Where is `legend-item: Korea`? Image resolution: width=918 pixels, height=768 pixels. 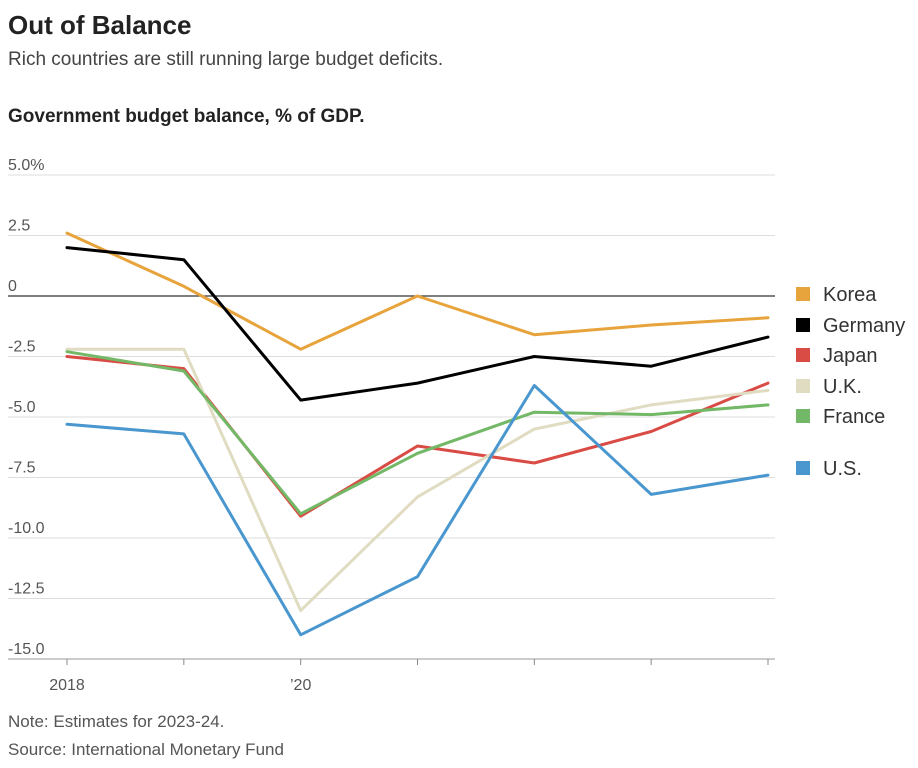
legend-item: Korea is located at coordinates (836, 295).